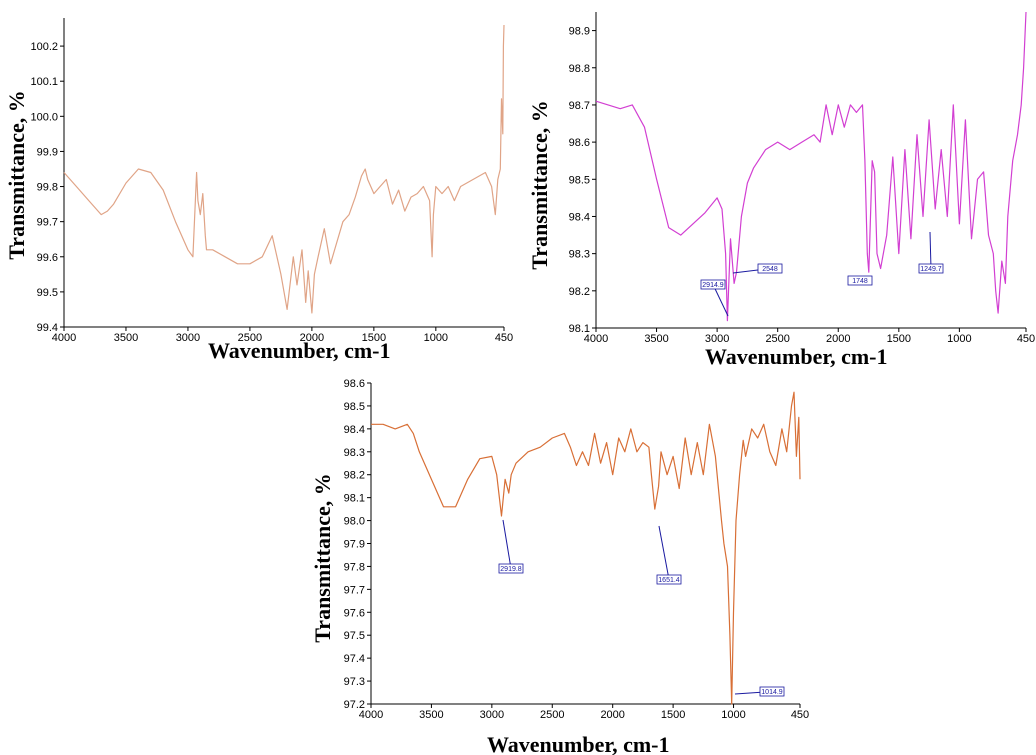 The width and height of the screenshot is (1036, 755). What do you see at coordinates (579, 69) in the screenshot?
I see `y-tick-label: 98.8` at bounding box center [579, 69].